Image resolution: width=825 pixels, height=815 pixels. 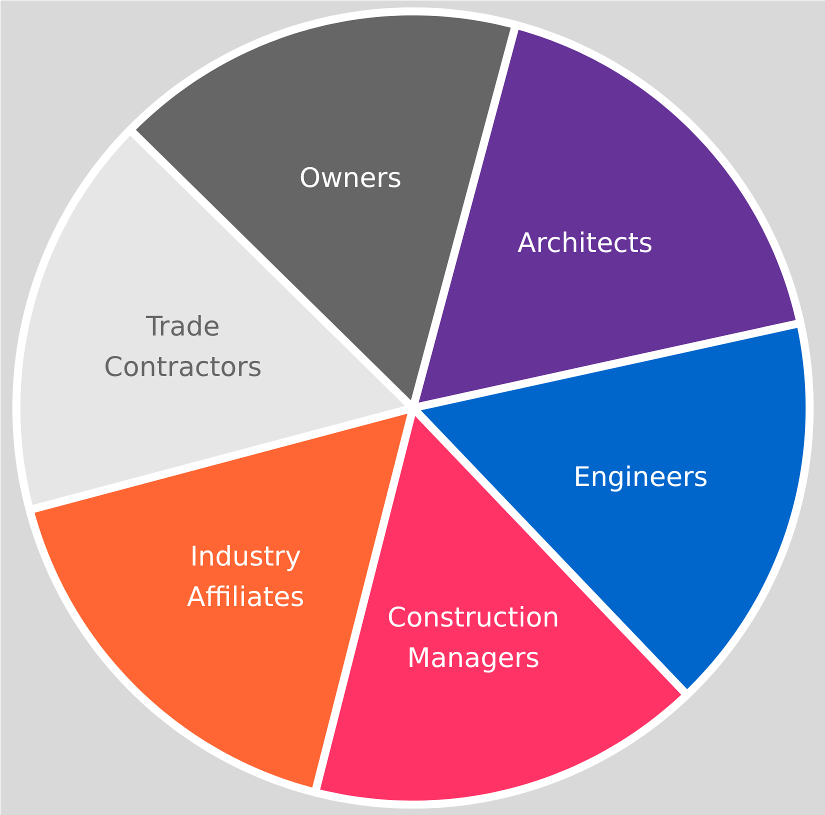 What do you see at coordinates (640, 477) in the screenshot?
I see `slice-label: Engineers` at bounding box center [640, 477].